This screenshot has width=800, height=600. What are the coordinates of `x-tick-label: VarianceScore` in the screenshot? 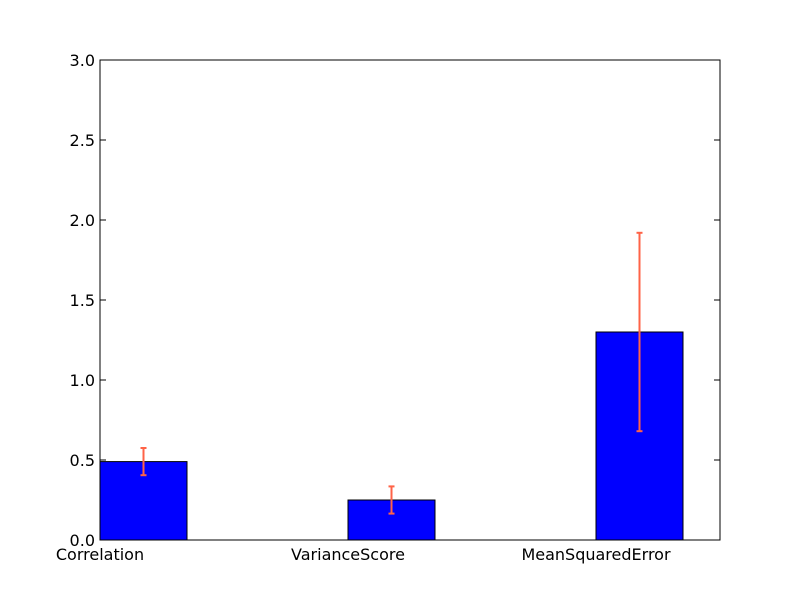 It's located at (348, 554).